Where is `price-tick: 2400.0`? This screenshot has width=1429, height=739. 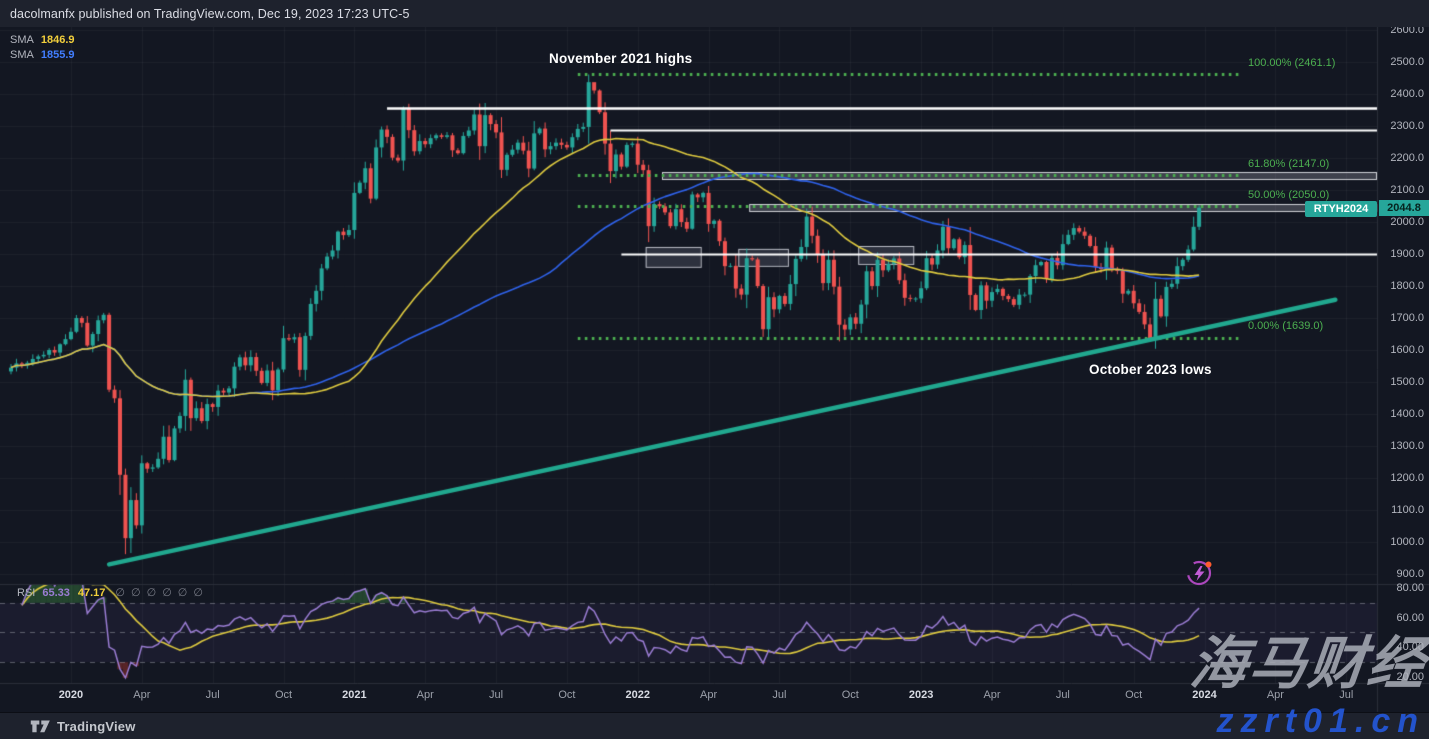
price-tick: 2400.0 is located at coordinates (1407, 94).